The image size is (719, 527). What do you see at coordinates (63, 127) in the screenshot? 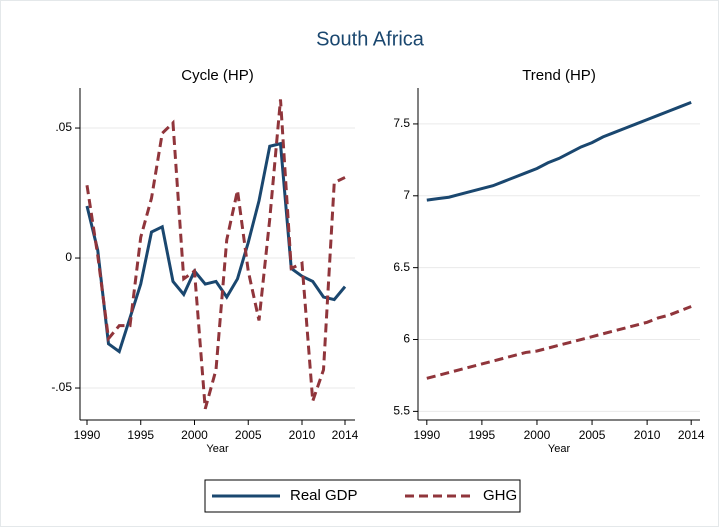
I see `y-tick-label: .05` at bounding box center [63, 127].